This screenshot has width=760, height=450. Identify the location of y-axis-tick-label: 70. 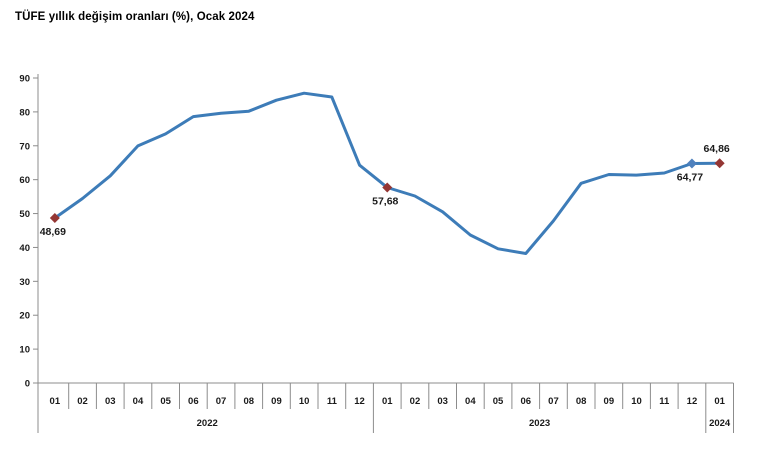
(24, 146).